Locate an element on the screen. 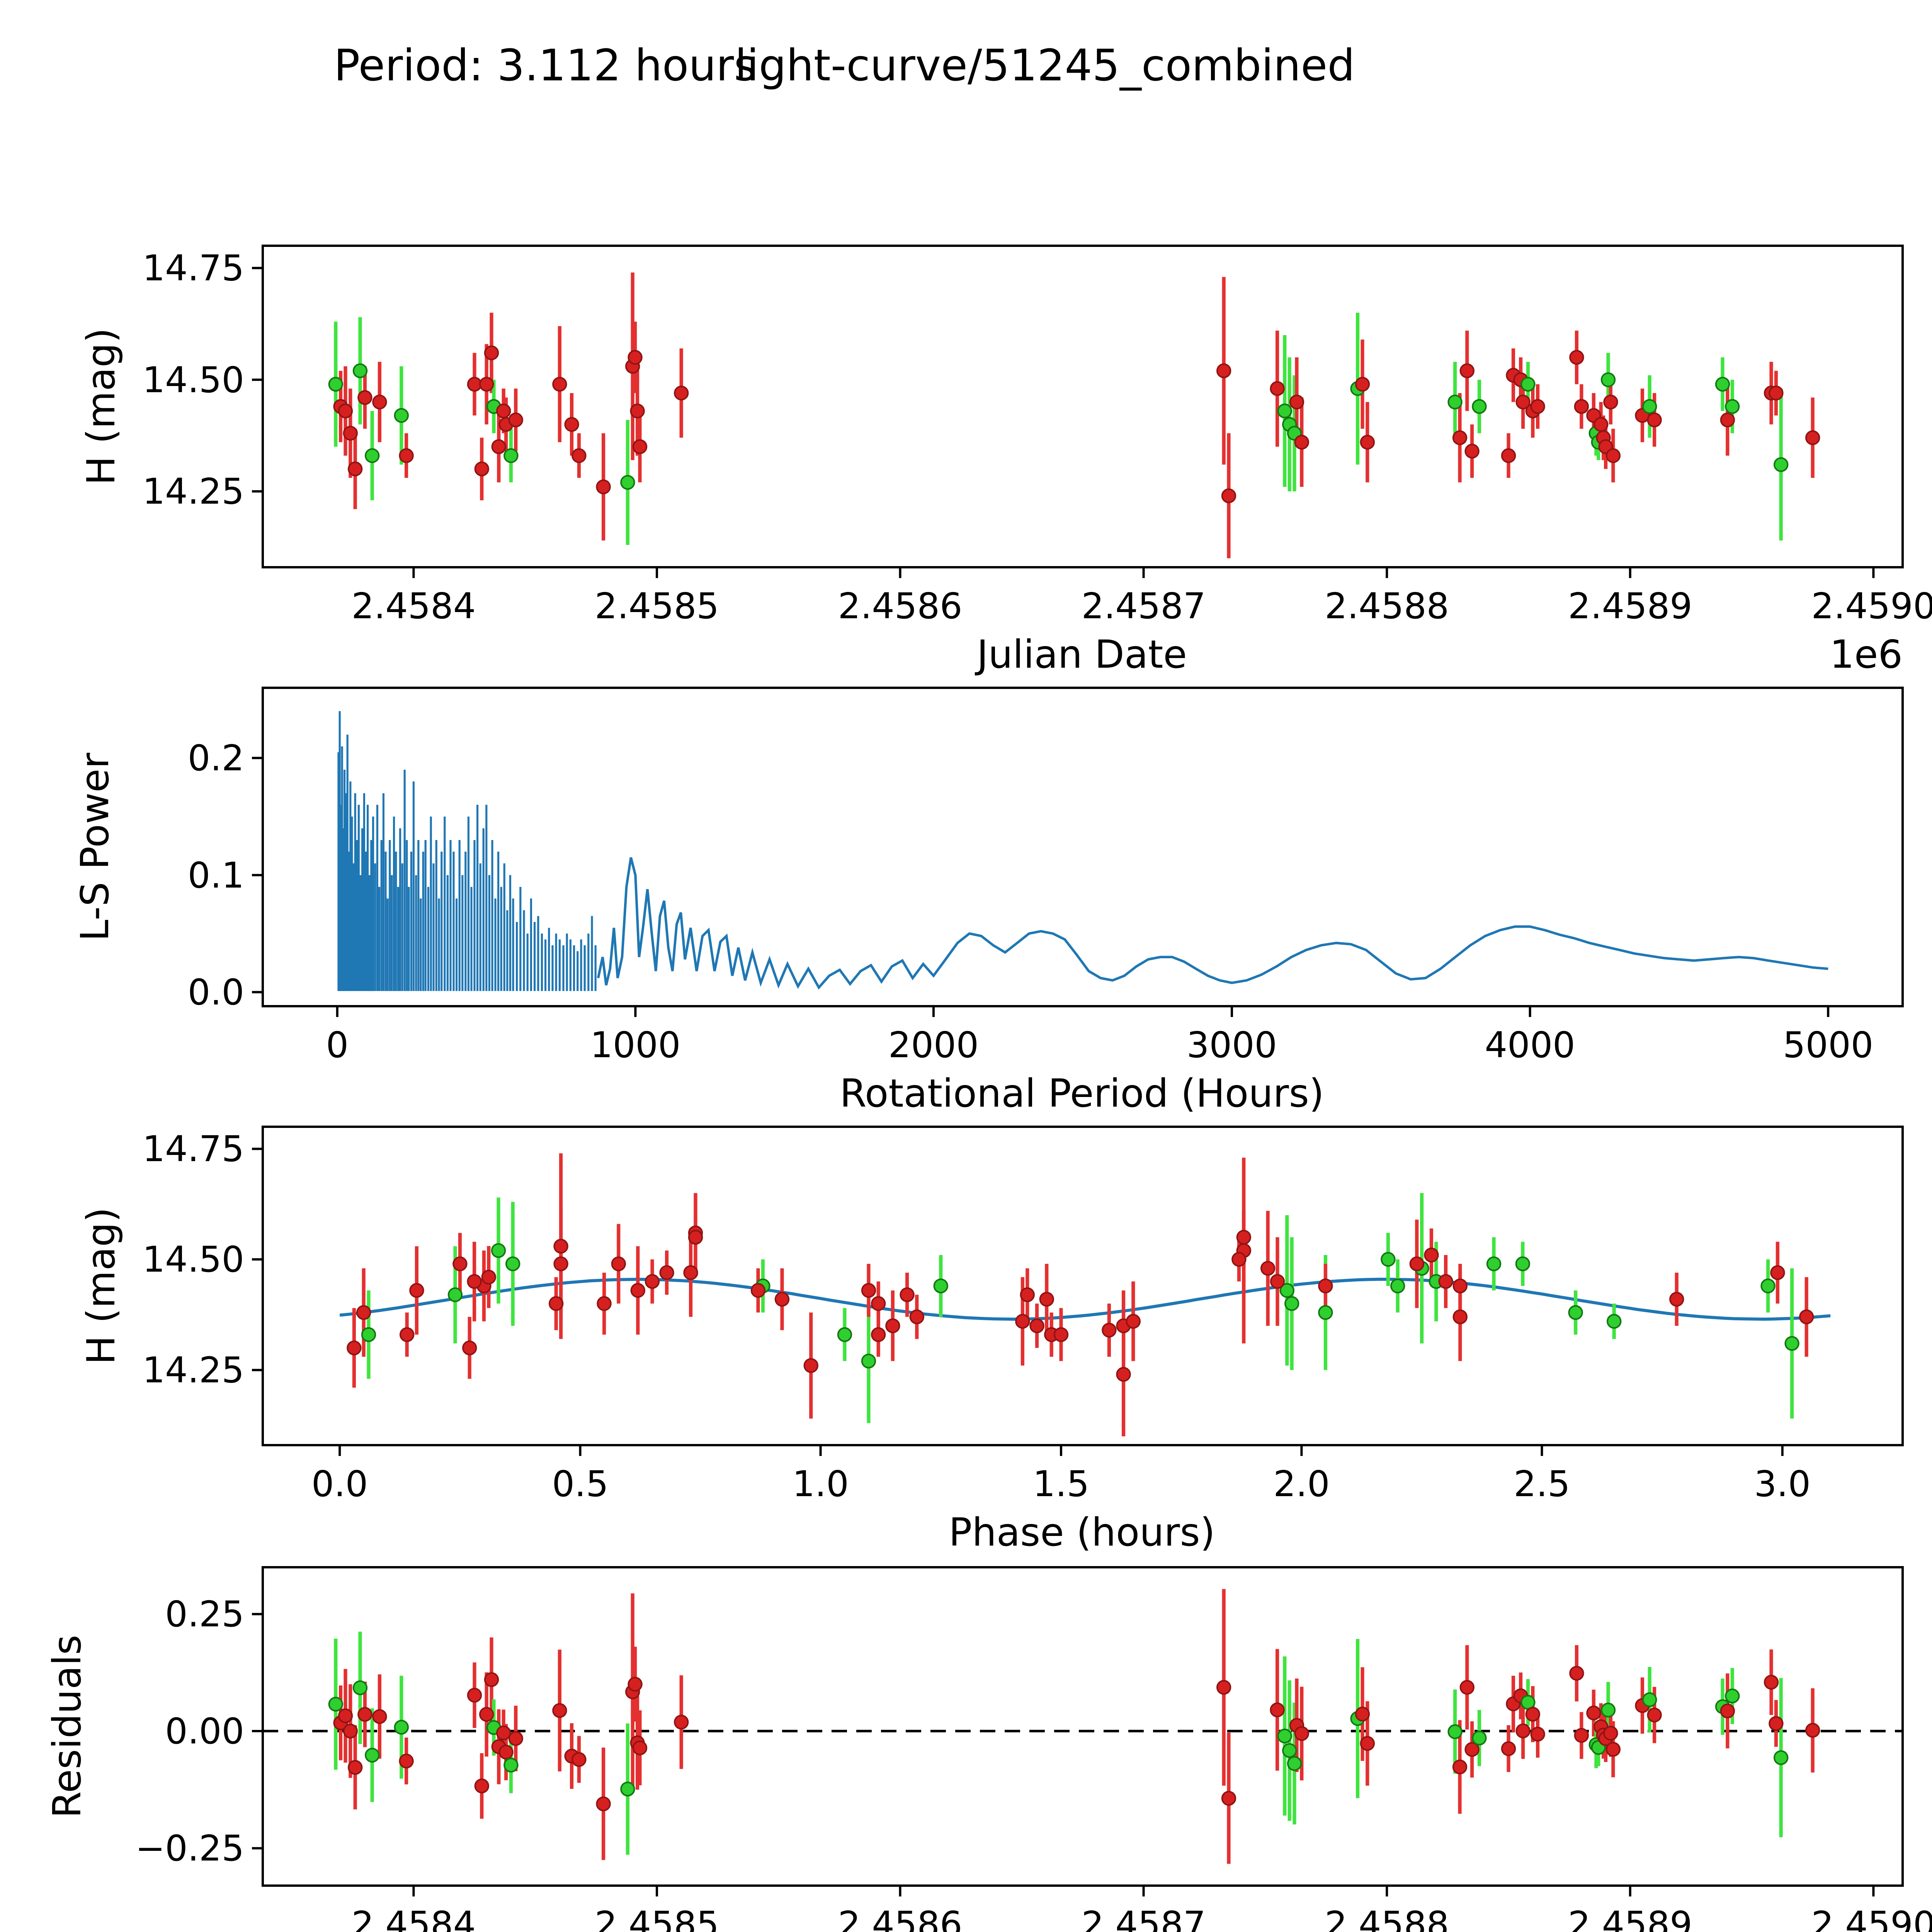  x-tick-label: 2.4585 is located at coordinates (657, 1918).